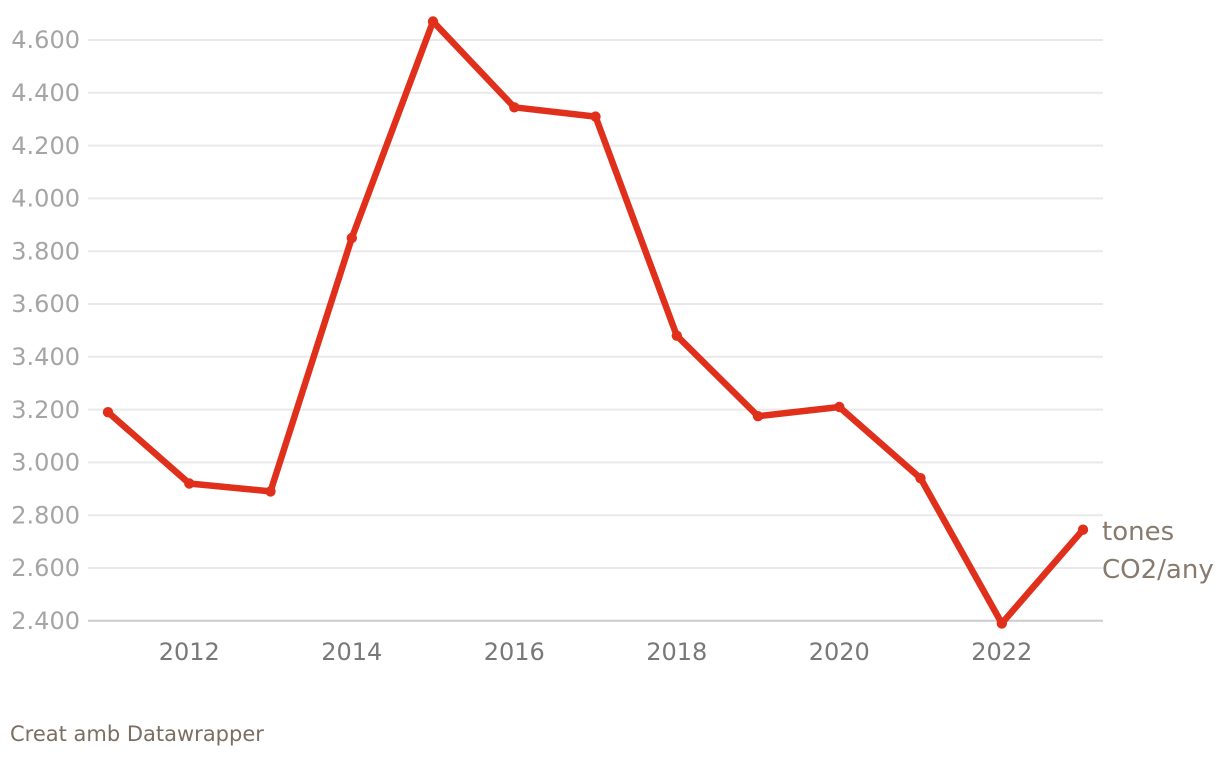 The image size is (1220, 762). I want to click on y-tick-label: 4.200, so click(45, 146).